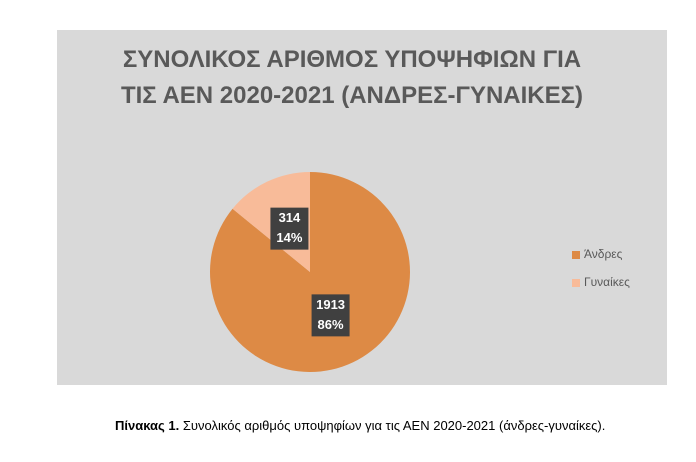 This screenshot has height=462, width=696. I want to click on caption-label: Πίνακας 1., so click(147, 425).